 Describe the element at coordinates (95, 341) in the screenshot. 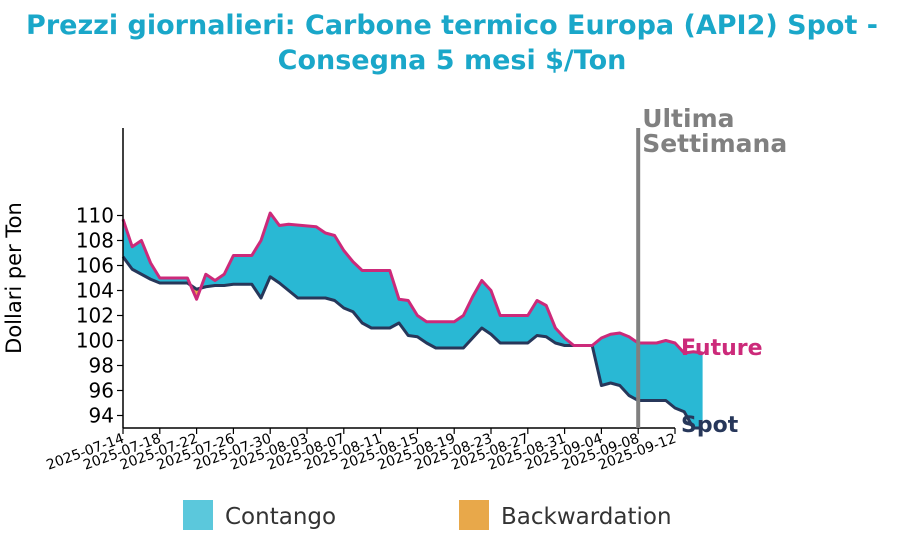

I see `y-tick-label: 100` at that location.